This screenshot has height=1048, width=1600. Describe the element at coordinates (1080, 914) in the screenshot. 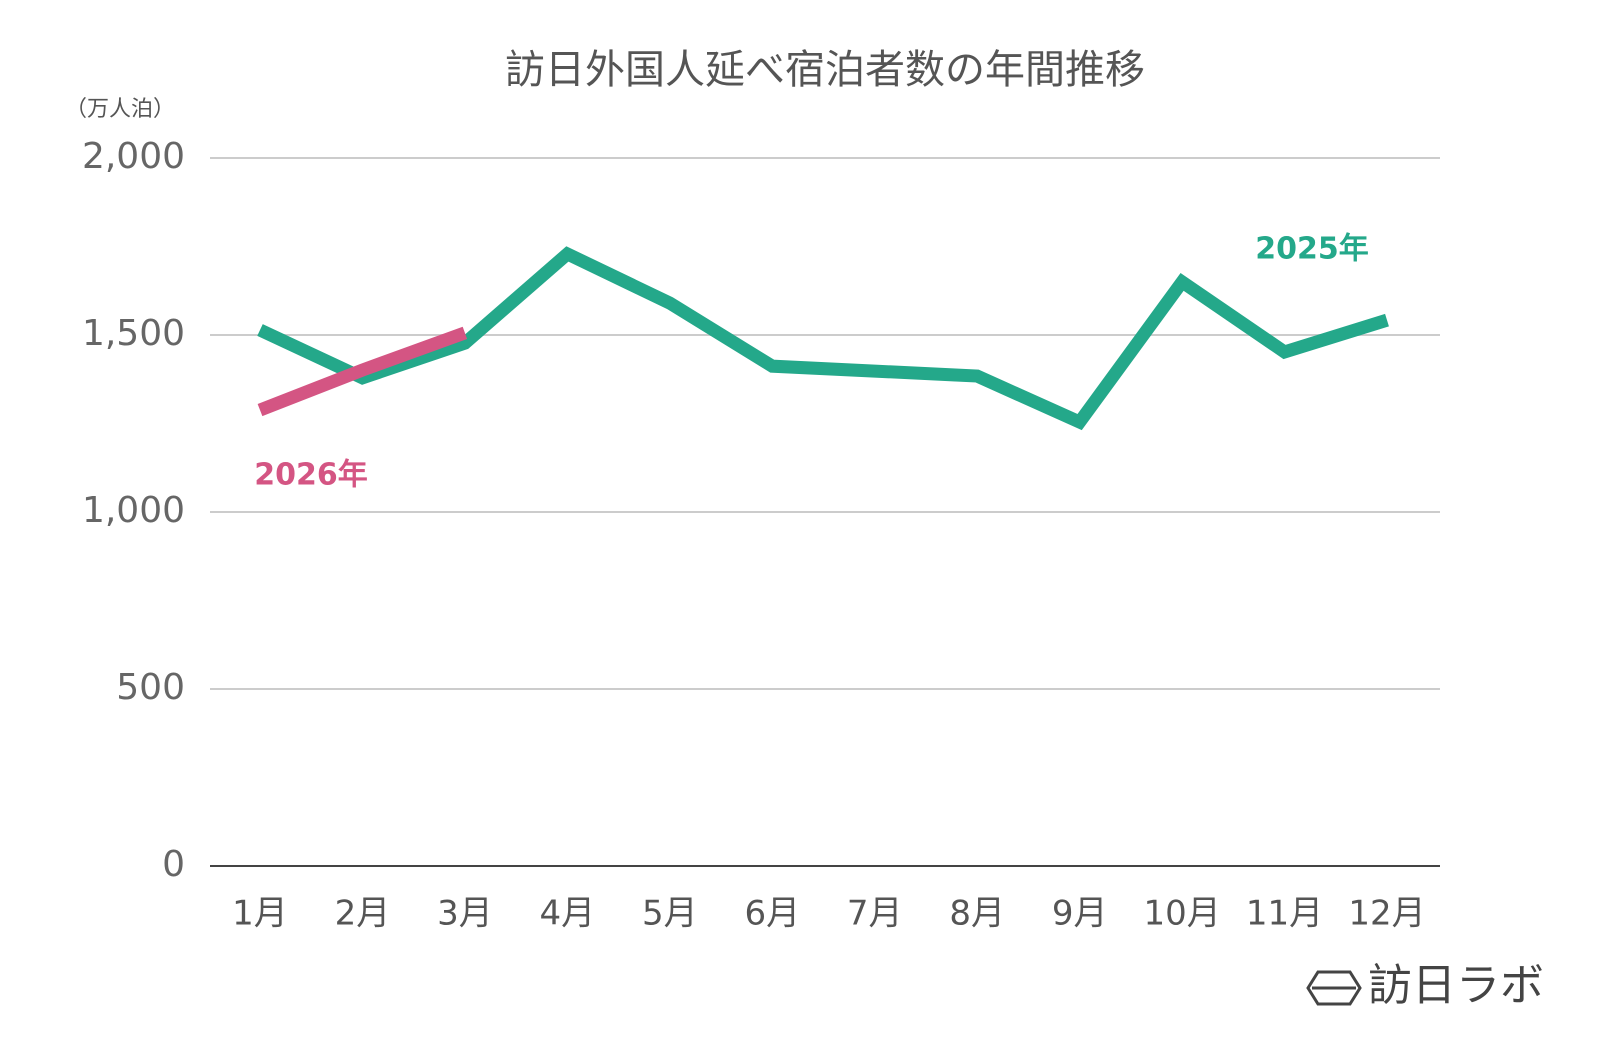

I see `x-tick-label: 9月` at that location.